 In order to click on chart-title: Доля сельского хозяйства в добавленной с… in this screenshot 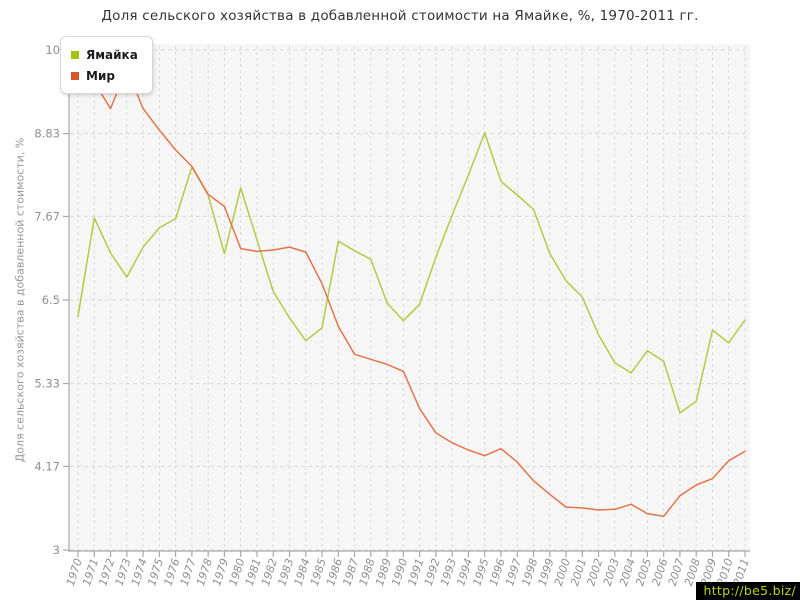, I will do `click(400, 16)`.